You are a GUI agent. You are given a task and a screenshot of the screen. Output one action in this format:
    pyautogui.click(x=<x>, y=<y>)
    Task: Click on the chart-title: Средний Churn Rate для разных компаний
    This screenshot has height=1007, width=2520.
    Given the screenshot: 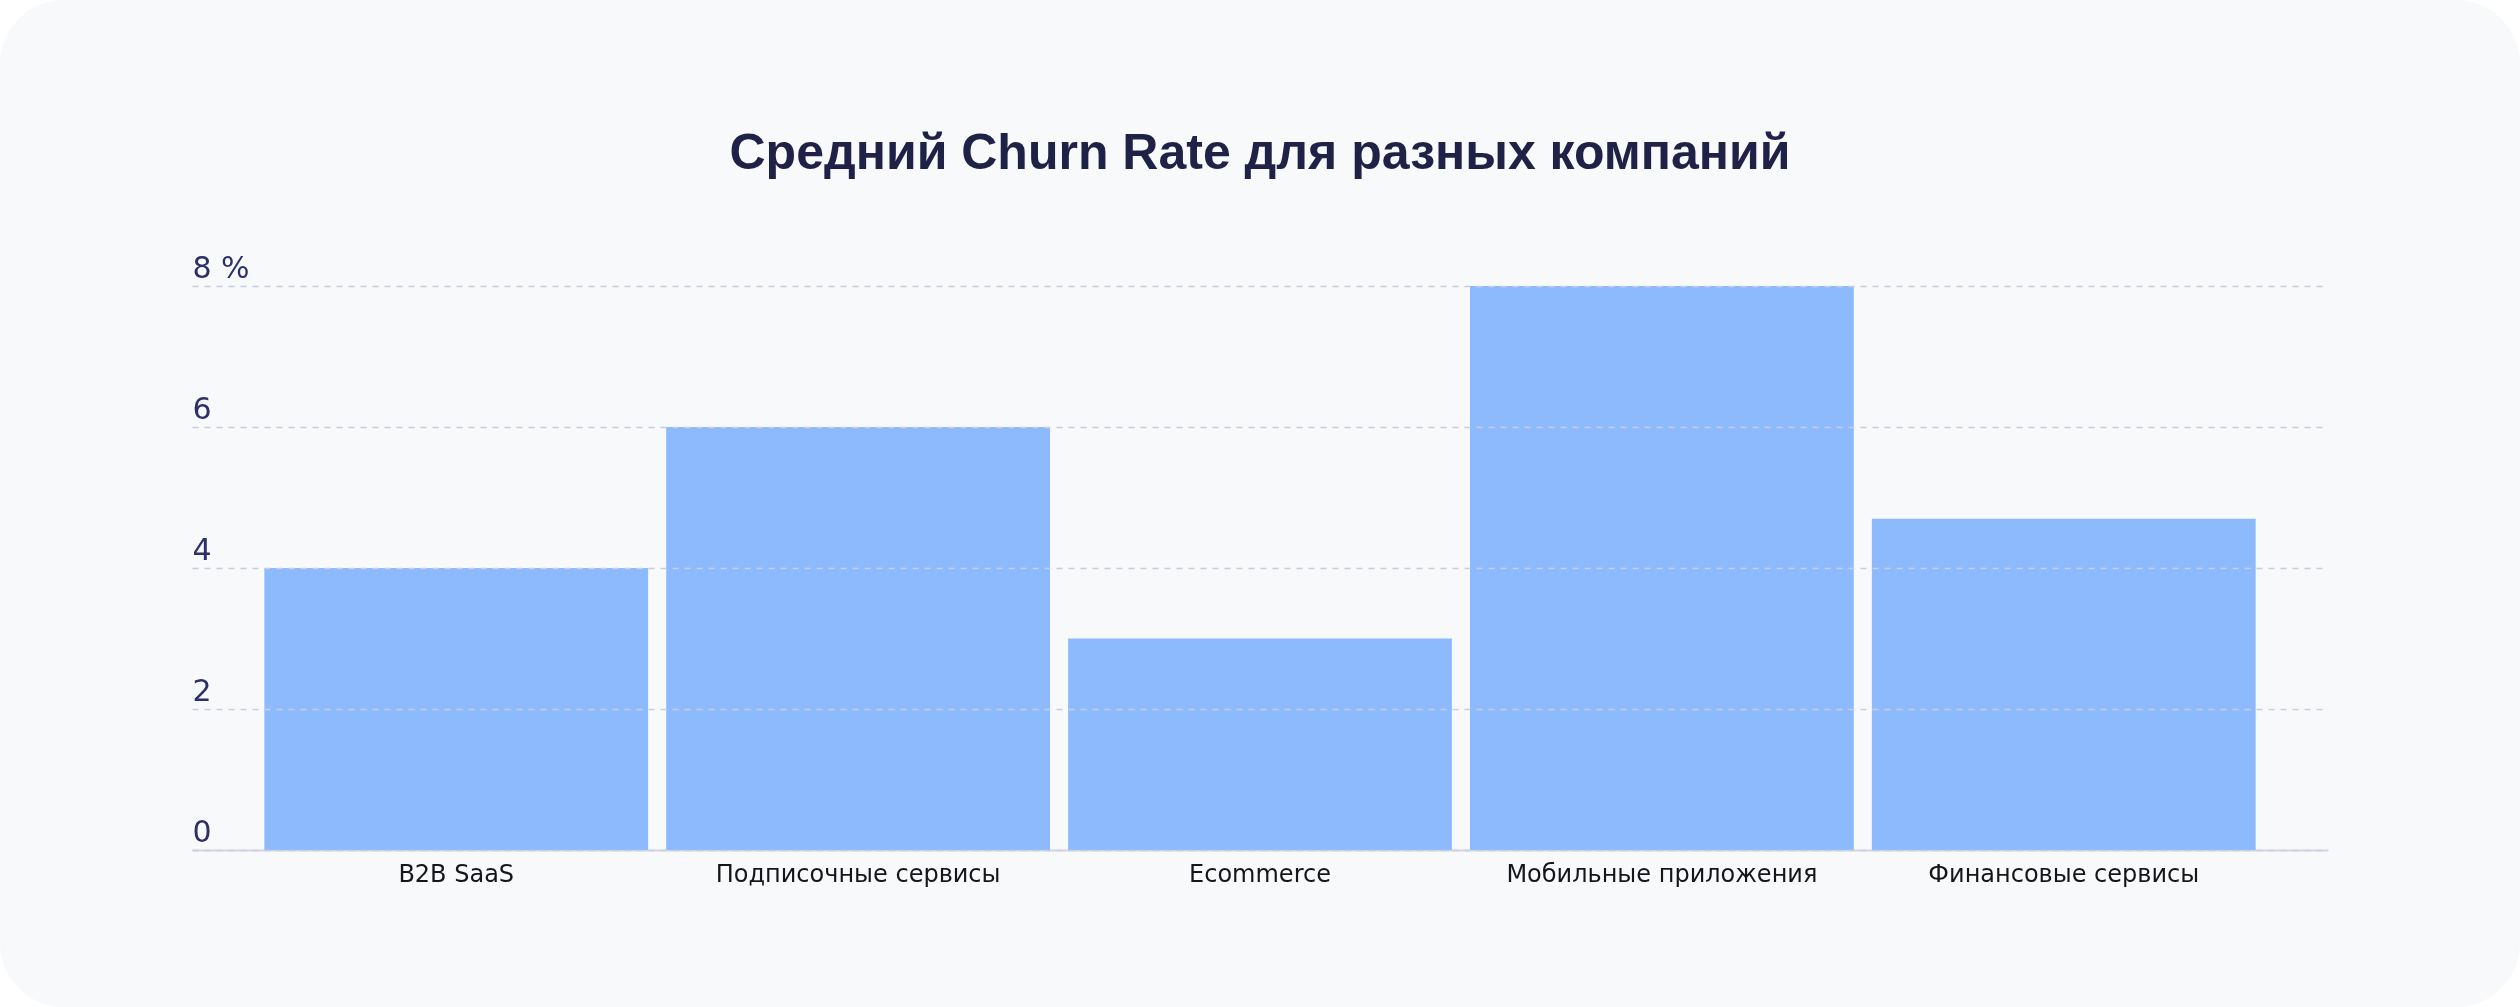 What is the action you would take?
    pyautogui.click(x=1260, y=152)
    